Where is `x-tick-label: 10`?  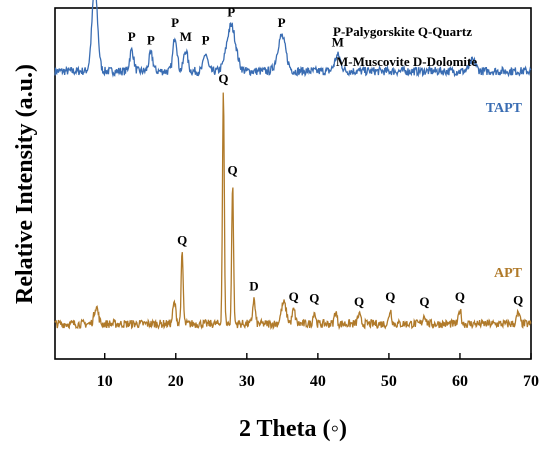 x-tick-label: 10 is located at coordinates (105, 381).